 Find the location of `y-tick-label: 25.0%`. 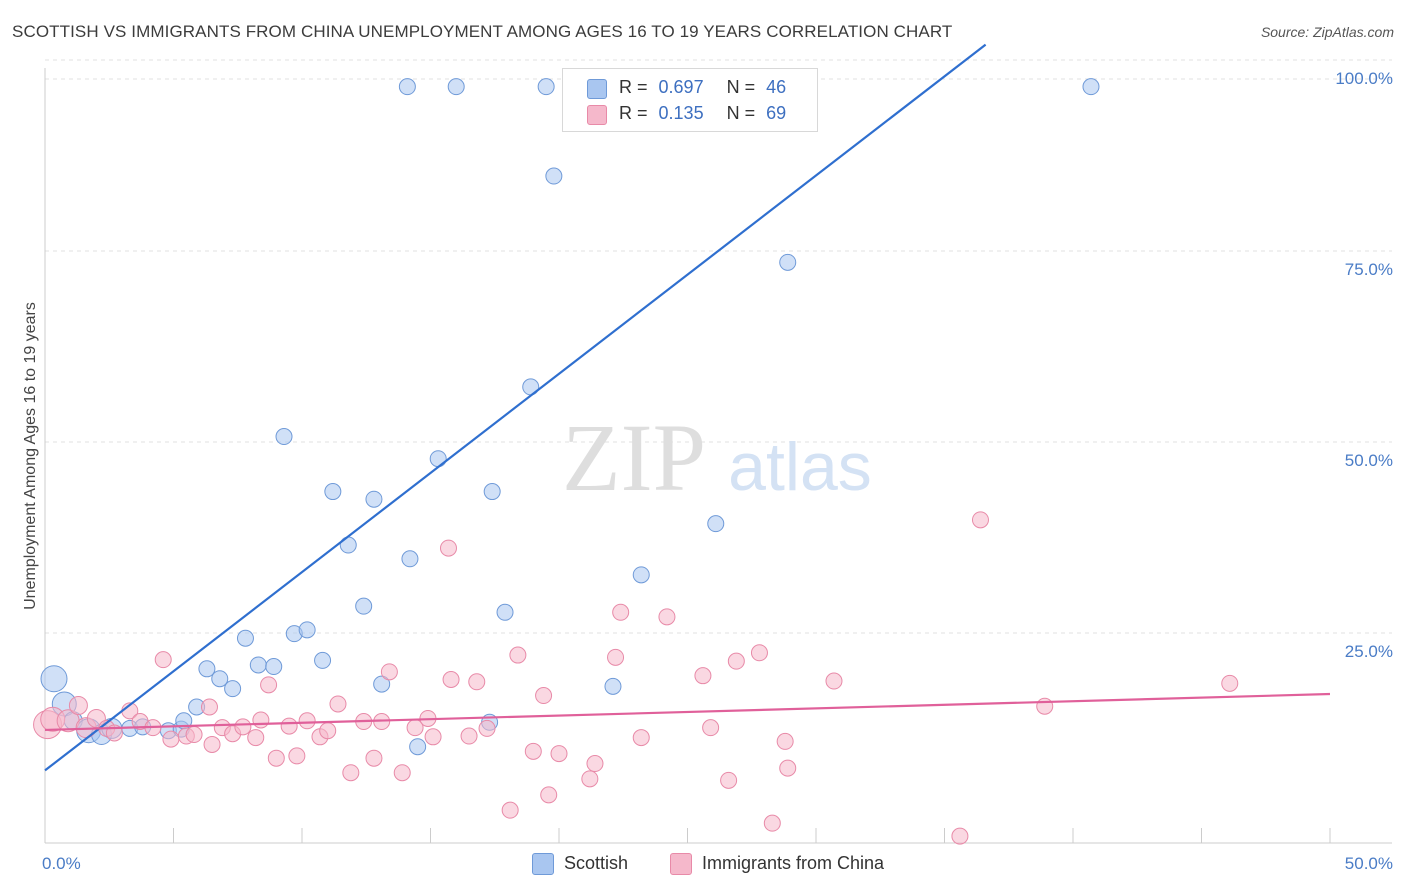

y-tick-label: 25.0% is located at coordinates (1369, 651).